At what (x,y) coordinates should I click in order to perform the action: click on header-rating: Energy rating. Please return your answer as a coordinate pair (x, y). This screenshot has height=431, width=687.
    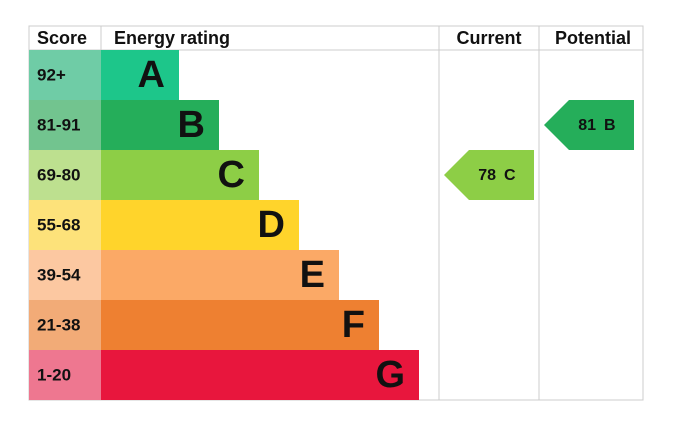
    Looking at the image, I should click on (172, 38).